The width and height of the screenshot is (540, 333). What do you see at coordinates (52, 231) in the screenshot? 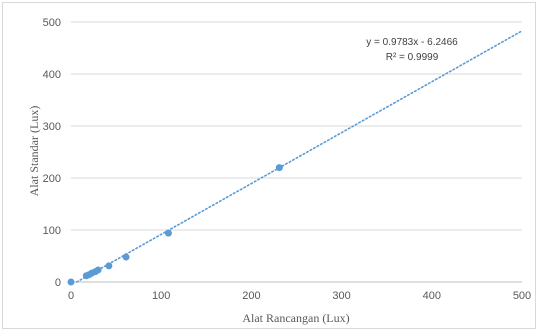
I see `y-tick-label: 100` at bounding box center [52, 231].